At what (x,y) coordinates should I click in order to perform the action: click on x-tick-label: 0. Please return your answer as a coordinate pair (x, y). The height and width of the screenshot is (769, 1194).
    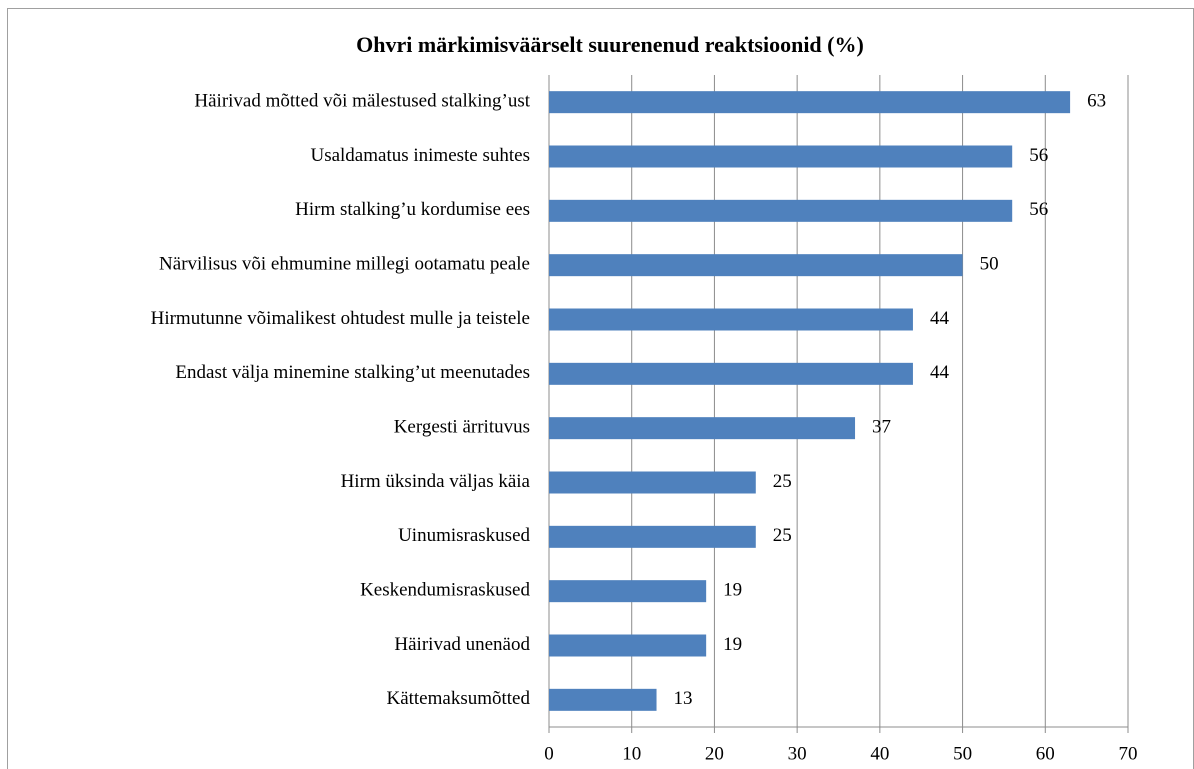
    Looking at the image, I should click on (549, 753).